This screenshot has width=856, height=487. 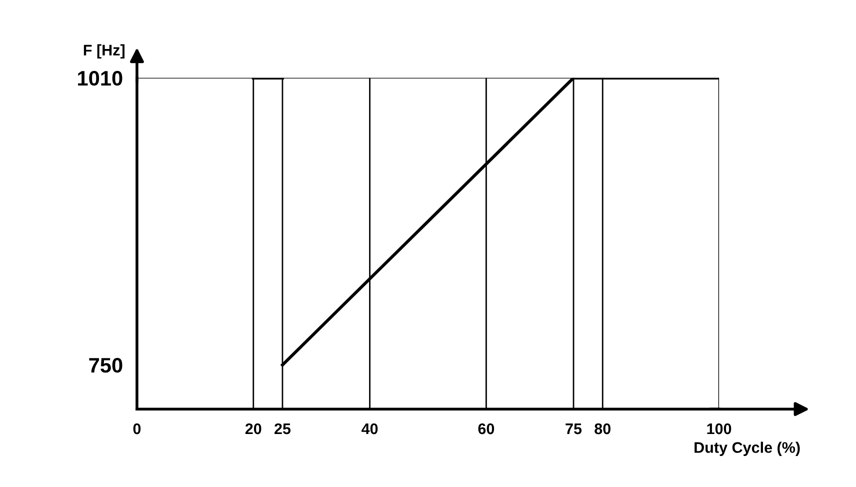 I want to click on x-tick-label: 25, so click(x=282, y=428).